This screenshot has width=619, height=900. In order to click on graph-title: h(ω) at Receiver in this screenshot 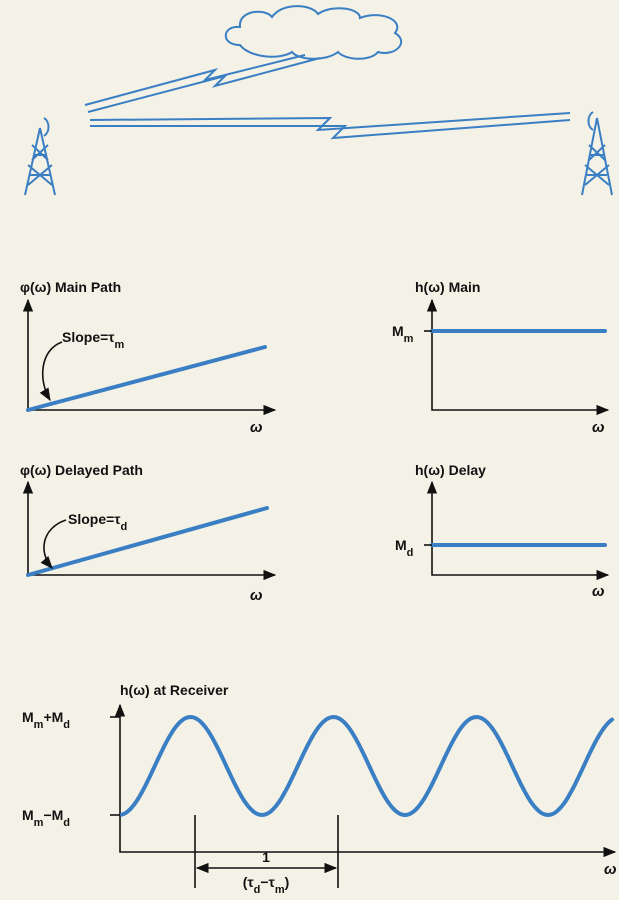, I will do `click(174, 690)`.